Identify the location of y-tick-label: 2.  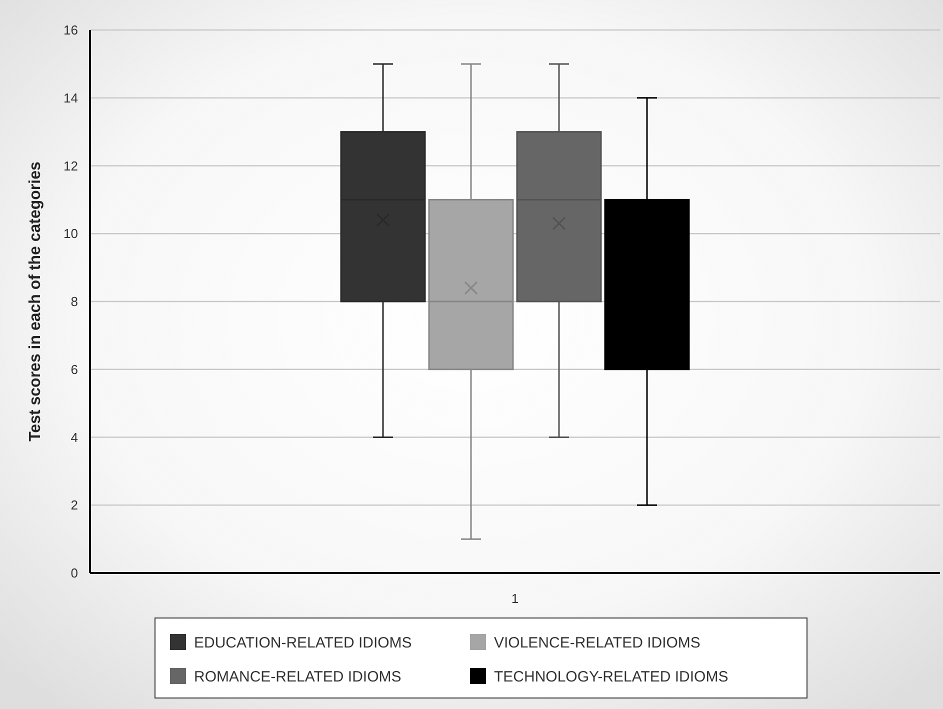
(74, 505).